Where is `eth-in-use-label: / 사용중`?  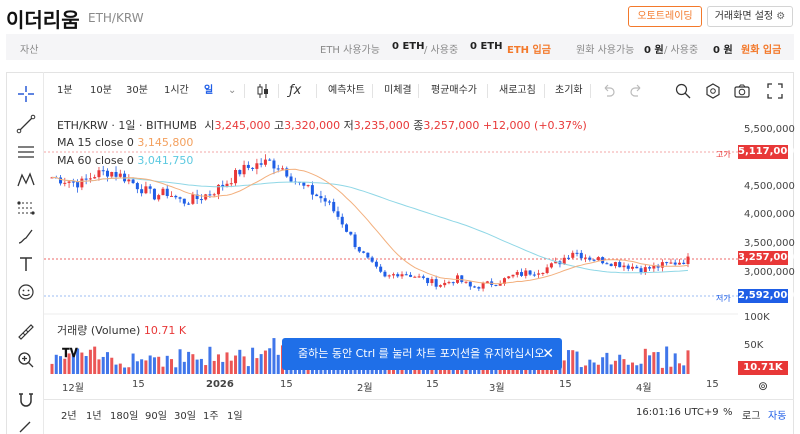 eth-in-use-label: / 사용중 is located at coordinates (441, 50).